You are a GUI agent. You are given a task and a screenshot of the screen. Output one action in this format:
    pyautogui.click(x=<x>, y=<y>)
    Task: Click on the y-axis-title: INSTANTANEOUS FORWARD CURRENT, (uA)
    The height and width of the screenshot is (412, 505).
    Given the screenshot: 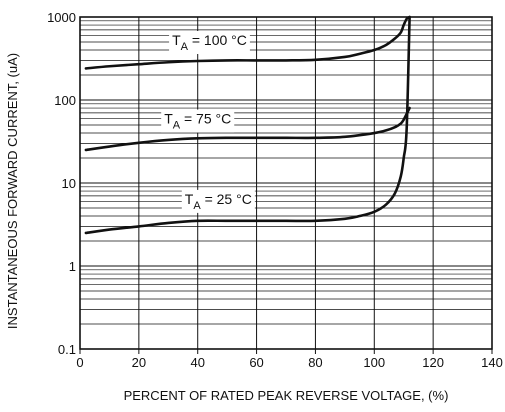 What is the action you would take?
    pyautogui.click(x=12, y=191)
    